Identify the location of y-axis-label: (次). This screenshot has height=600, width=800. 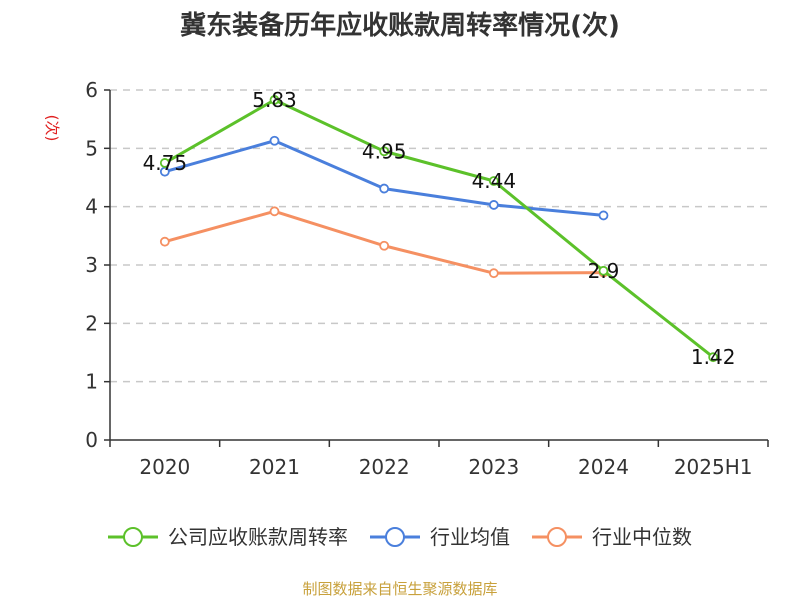
(52, 128).